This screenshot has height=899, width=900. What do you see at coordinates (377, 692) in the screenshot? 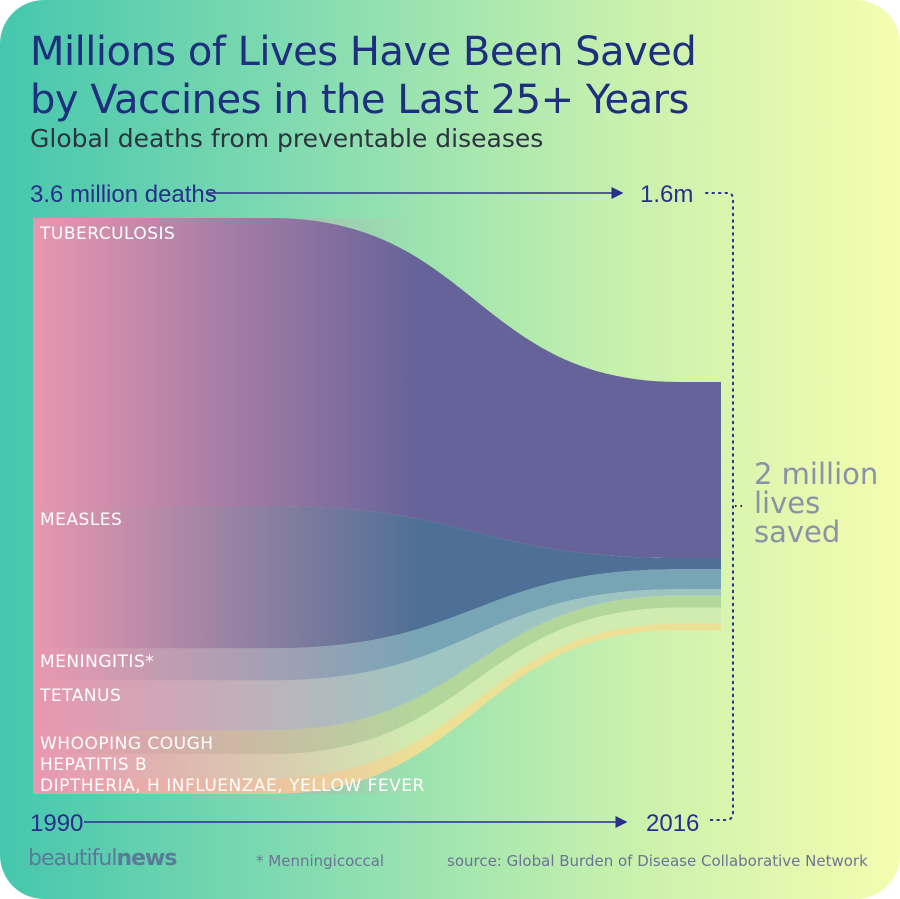
I see `band-hepatitis-b` at bounding box center [377, 692].